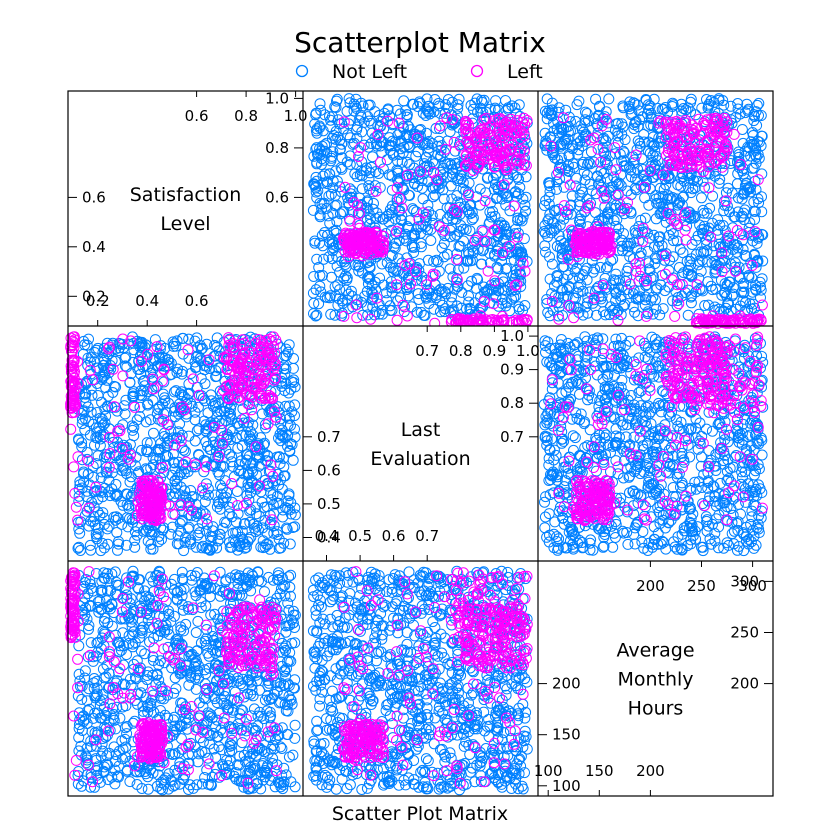 This screenshot has height=840, width=840. What do you see at coordinates (419, 72) in the screenshot?
I see `legend: Not Left Left` at bounding box center [419, 72].